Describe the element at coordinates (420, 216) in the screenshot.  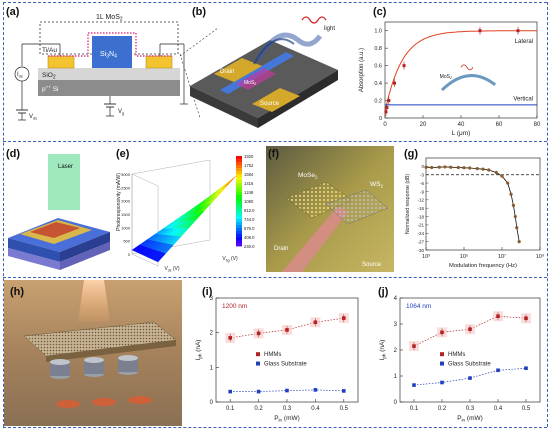
I see `y-tick-label: -18` at that location.